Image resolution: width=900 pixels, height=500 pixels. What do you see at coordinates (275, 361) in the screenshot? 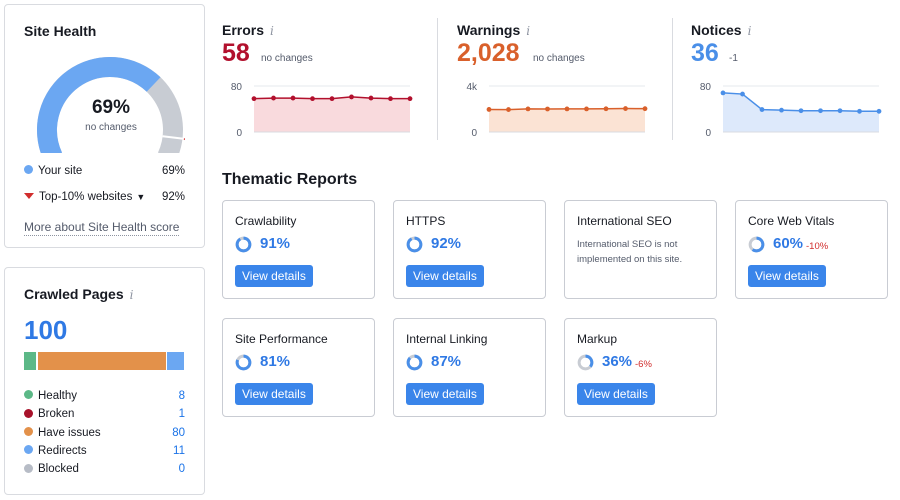
I see `report-score: 81%` at bounding box center [275, 361].